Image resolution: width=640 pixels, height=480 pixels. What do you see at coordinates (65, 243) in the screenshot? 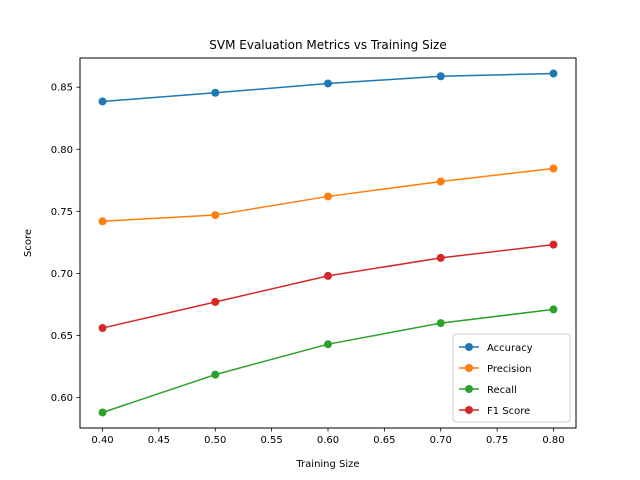
I see `y-axis: 0.60 0.65 0.70 0.75 0.80 0.85` at bounding box center [65, 243].